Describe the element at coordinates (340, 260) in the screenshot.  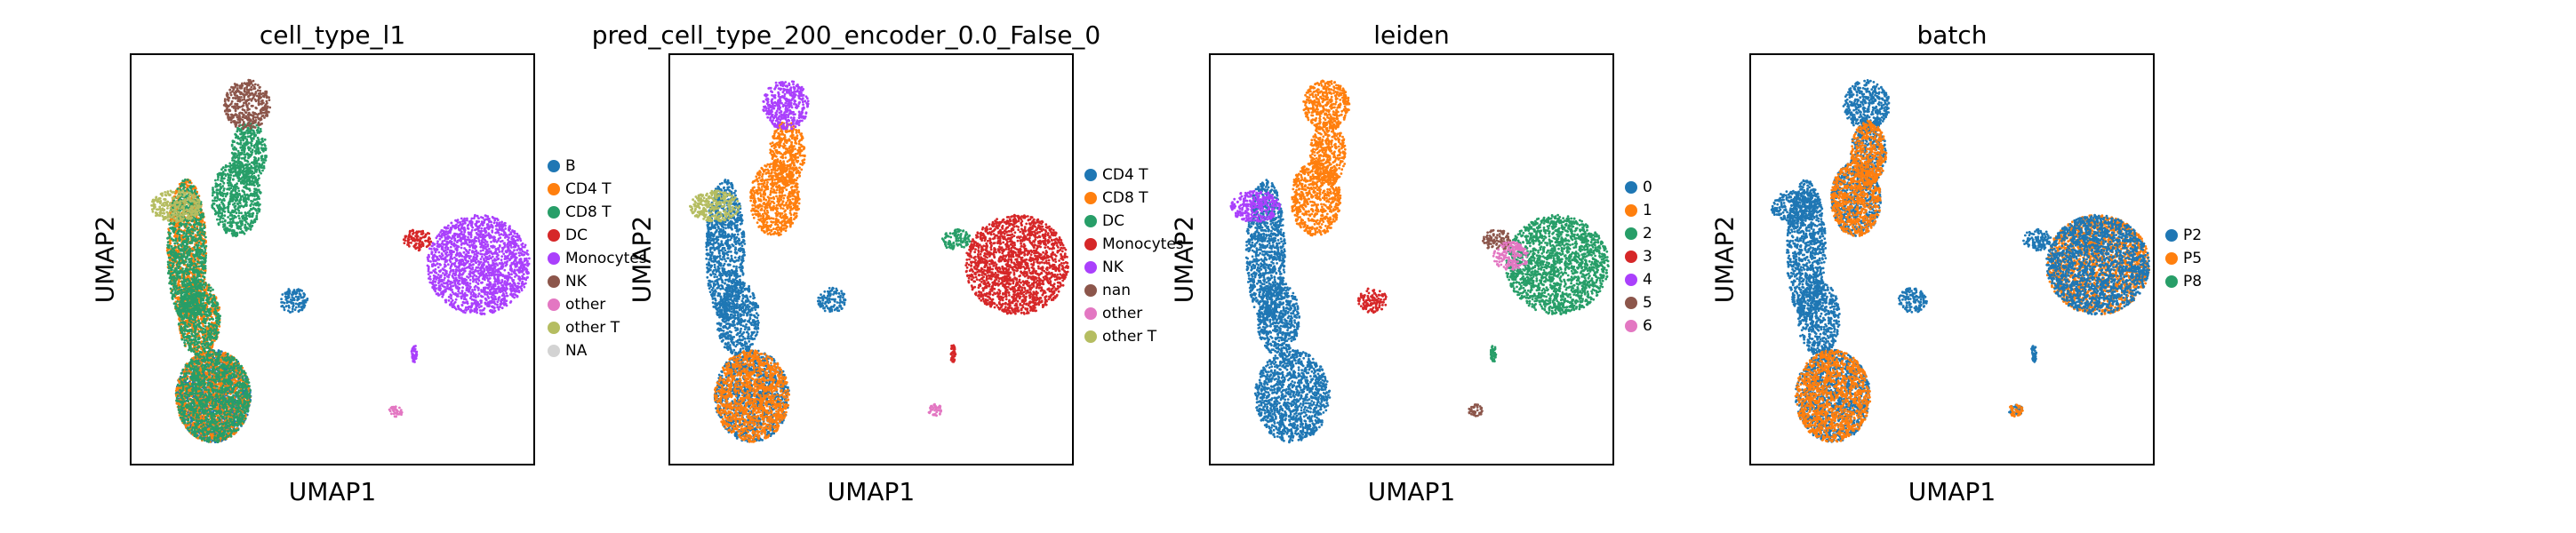
I see `scatter-svg` at that location.